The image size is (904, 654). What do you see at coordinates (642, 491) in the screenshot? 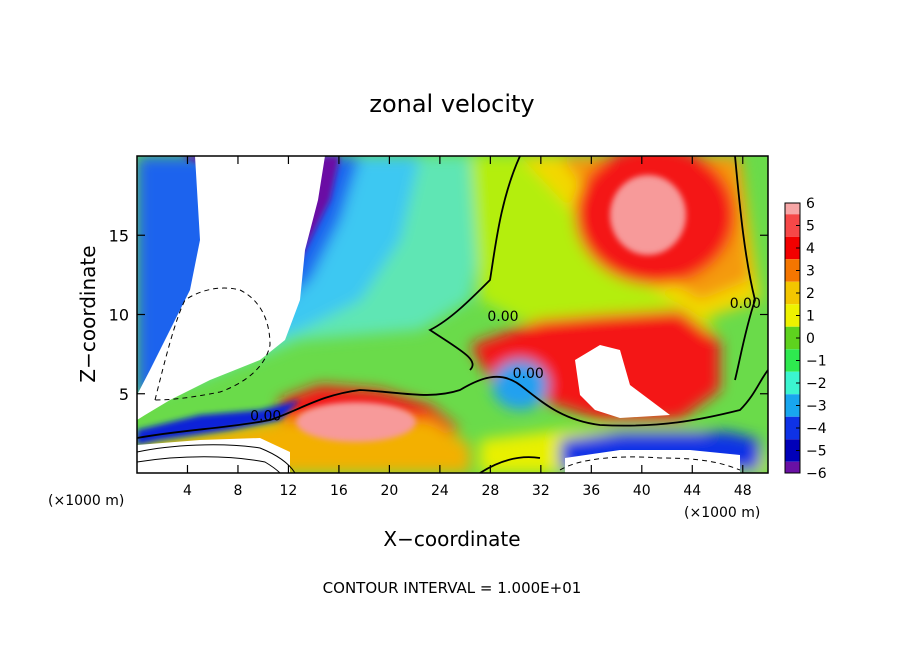
I see `x-tick-label: 40` at bounding box center [642, 491].